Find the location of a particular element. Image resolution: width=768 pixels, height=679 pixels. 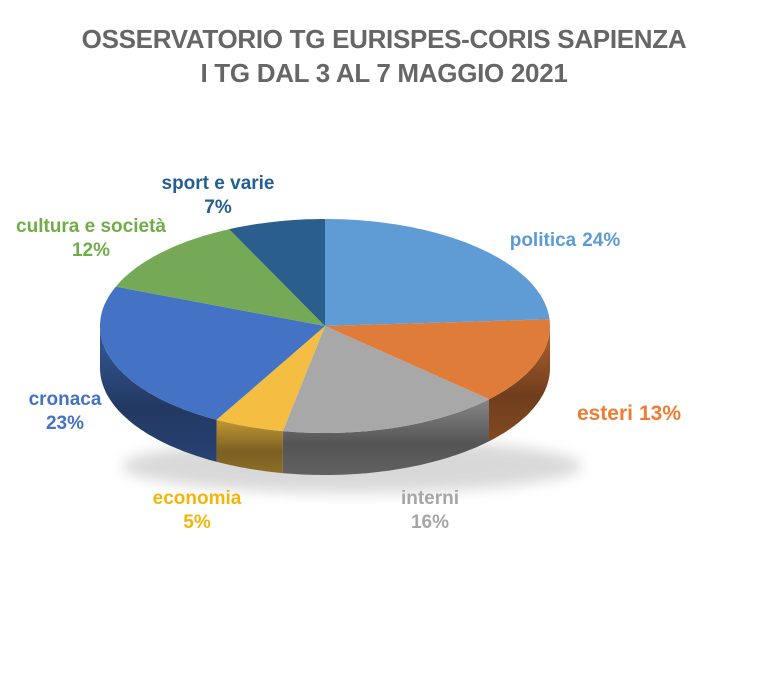

pie-label-cronaca: cronaca 23% is located at coordinates (65, 412).